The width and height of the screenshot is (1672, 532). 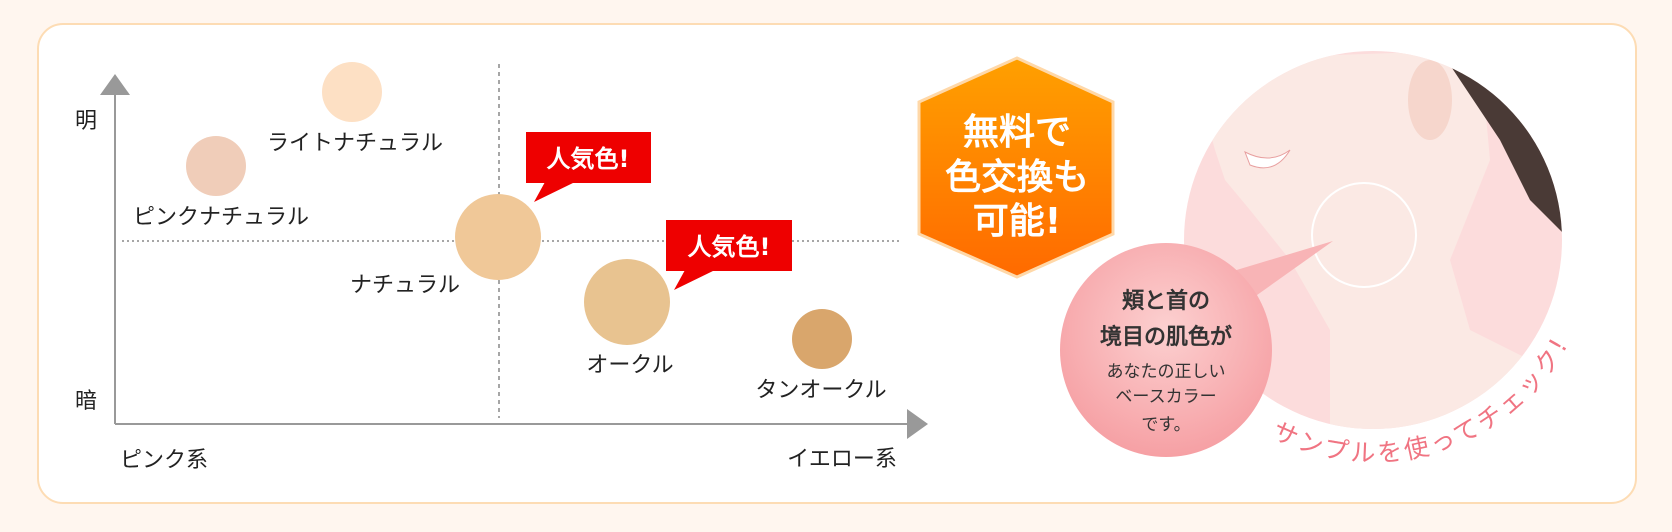 I want to click on y-axis-arrow-icon, so click(x=115, y=84).